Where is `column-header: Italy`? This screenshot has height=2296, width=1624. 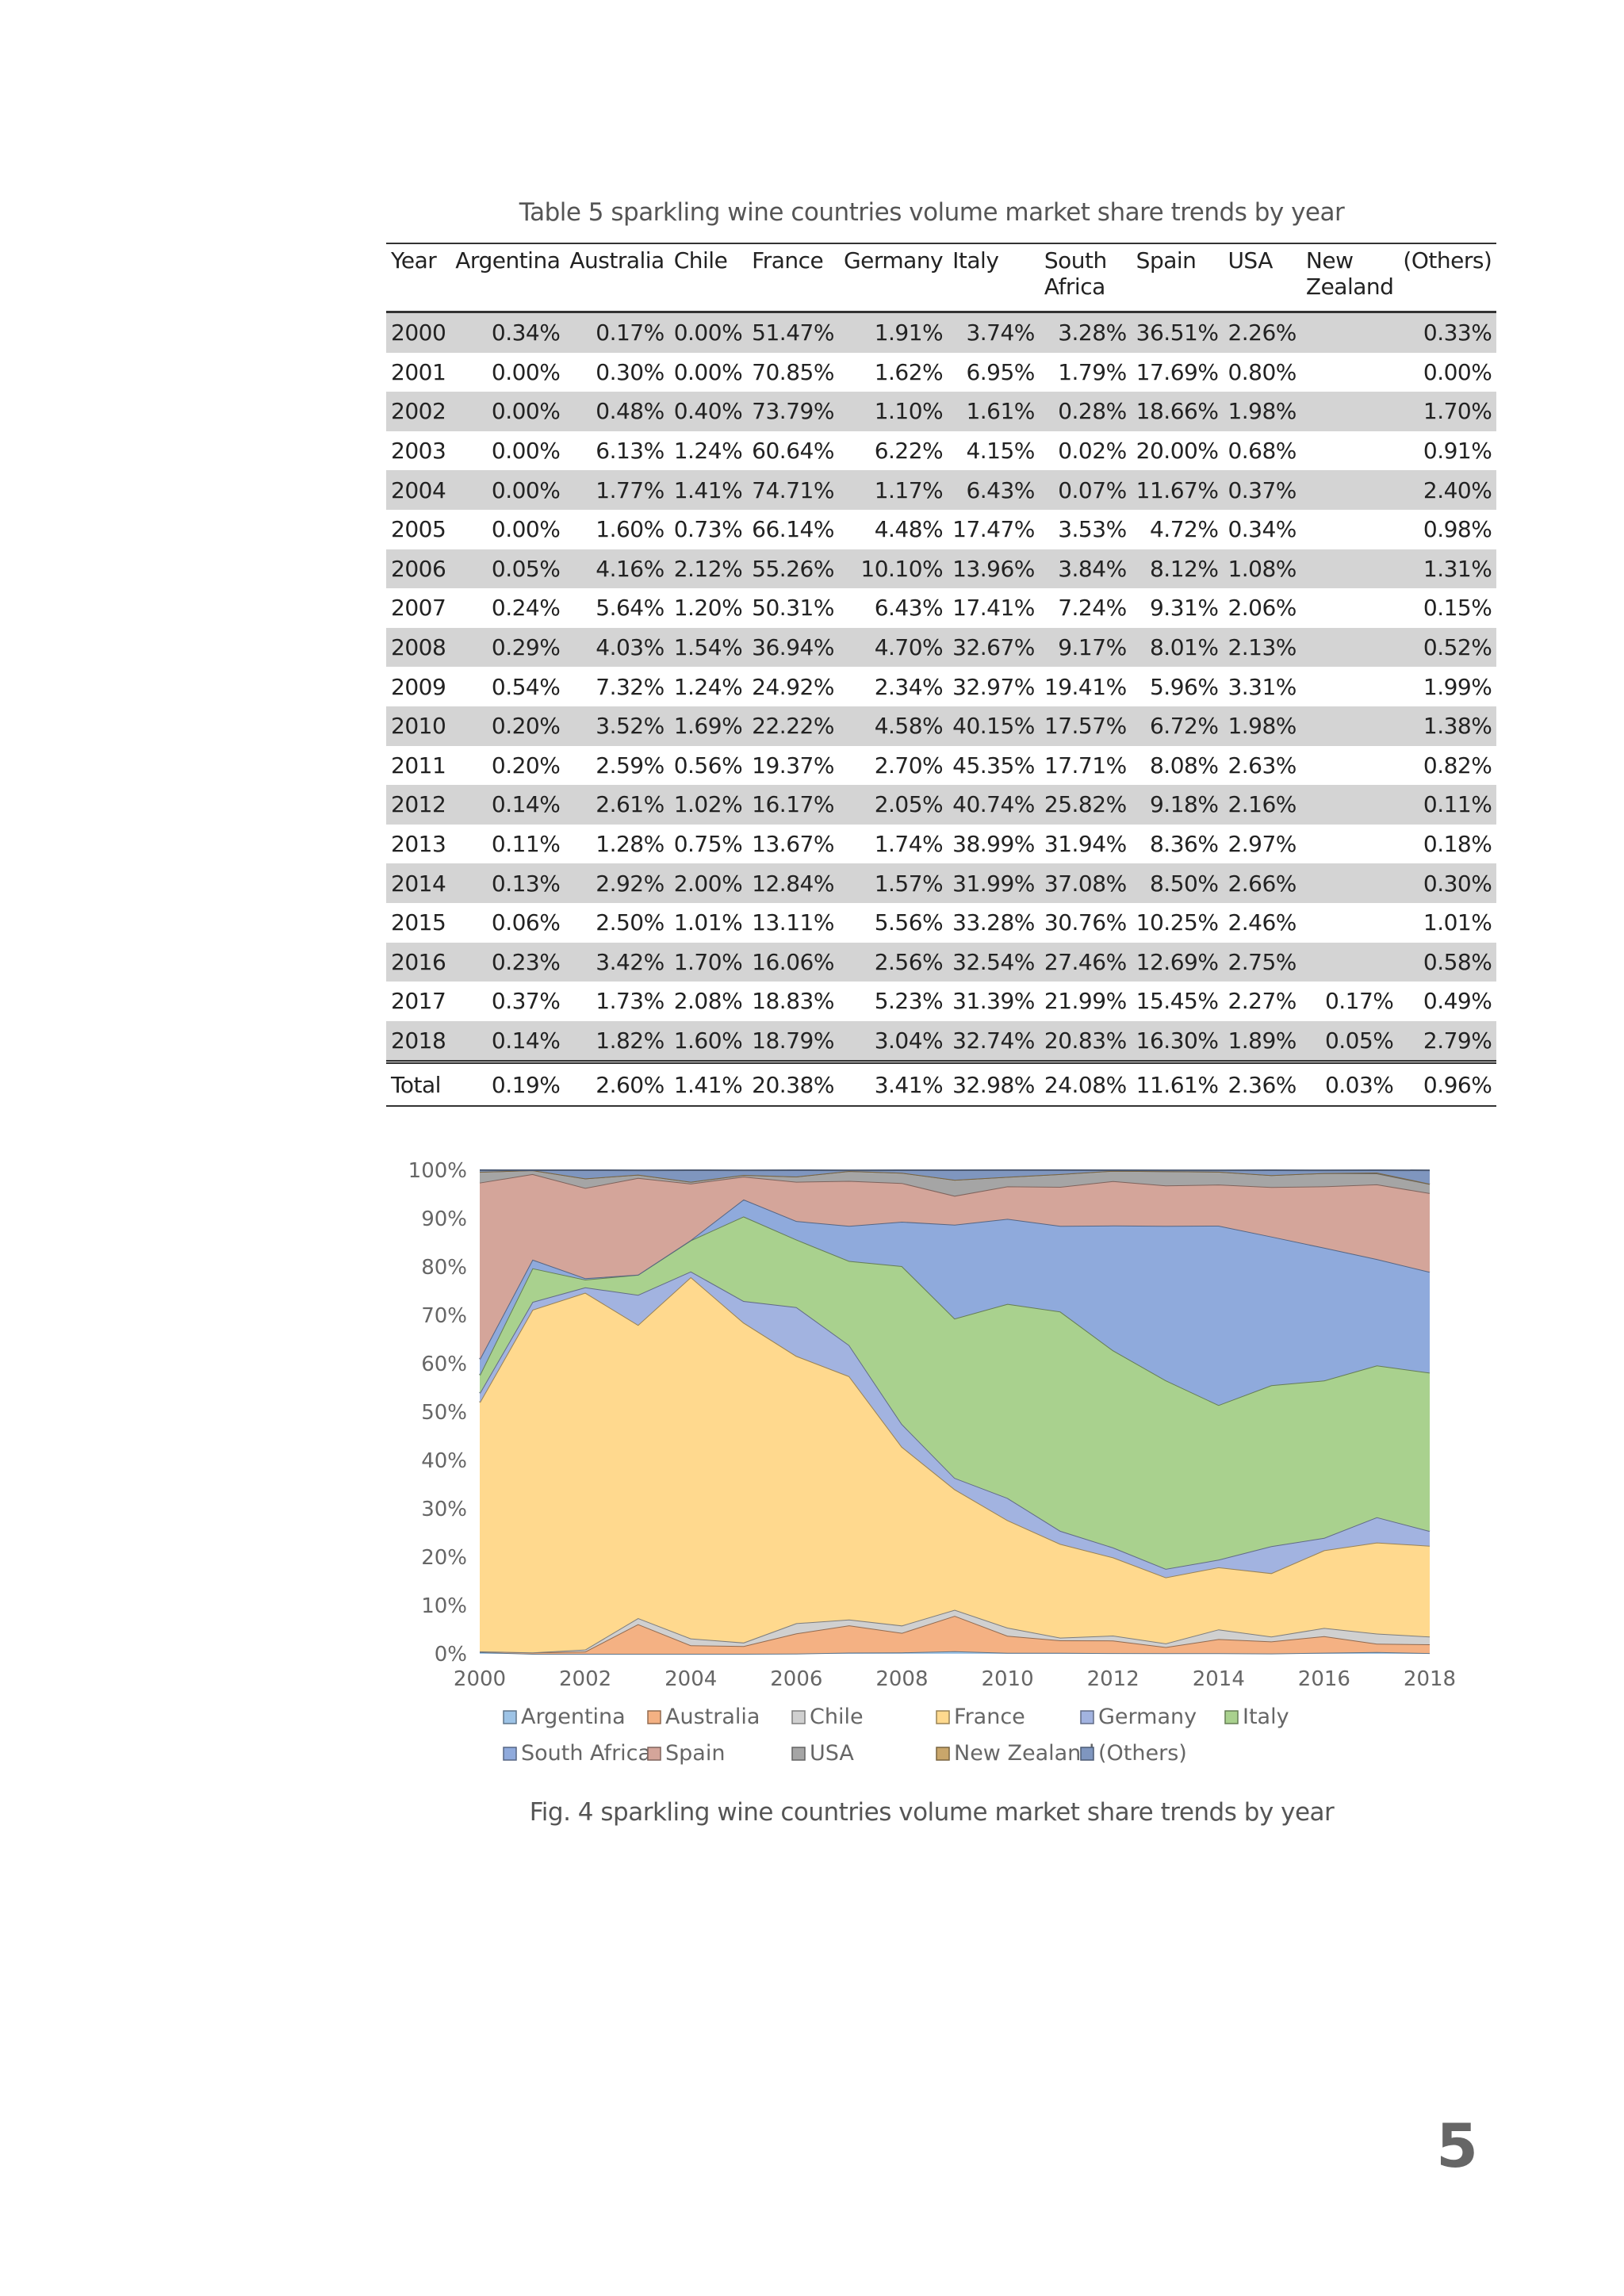
column-header: Italy is located at coordinates (994, 278).